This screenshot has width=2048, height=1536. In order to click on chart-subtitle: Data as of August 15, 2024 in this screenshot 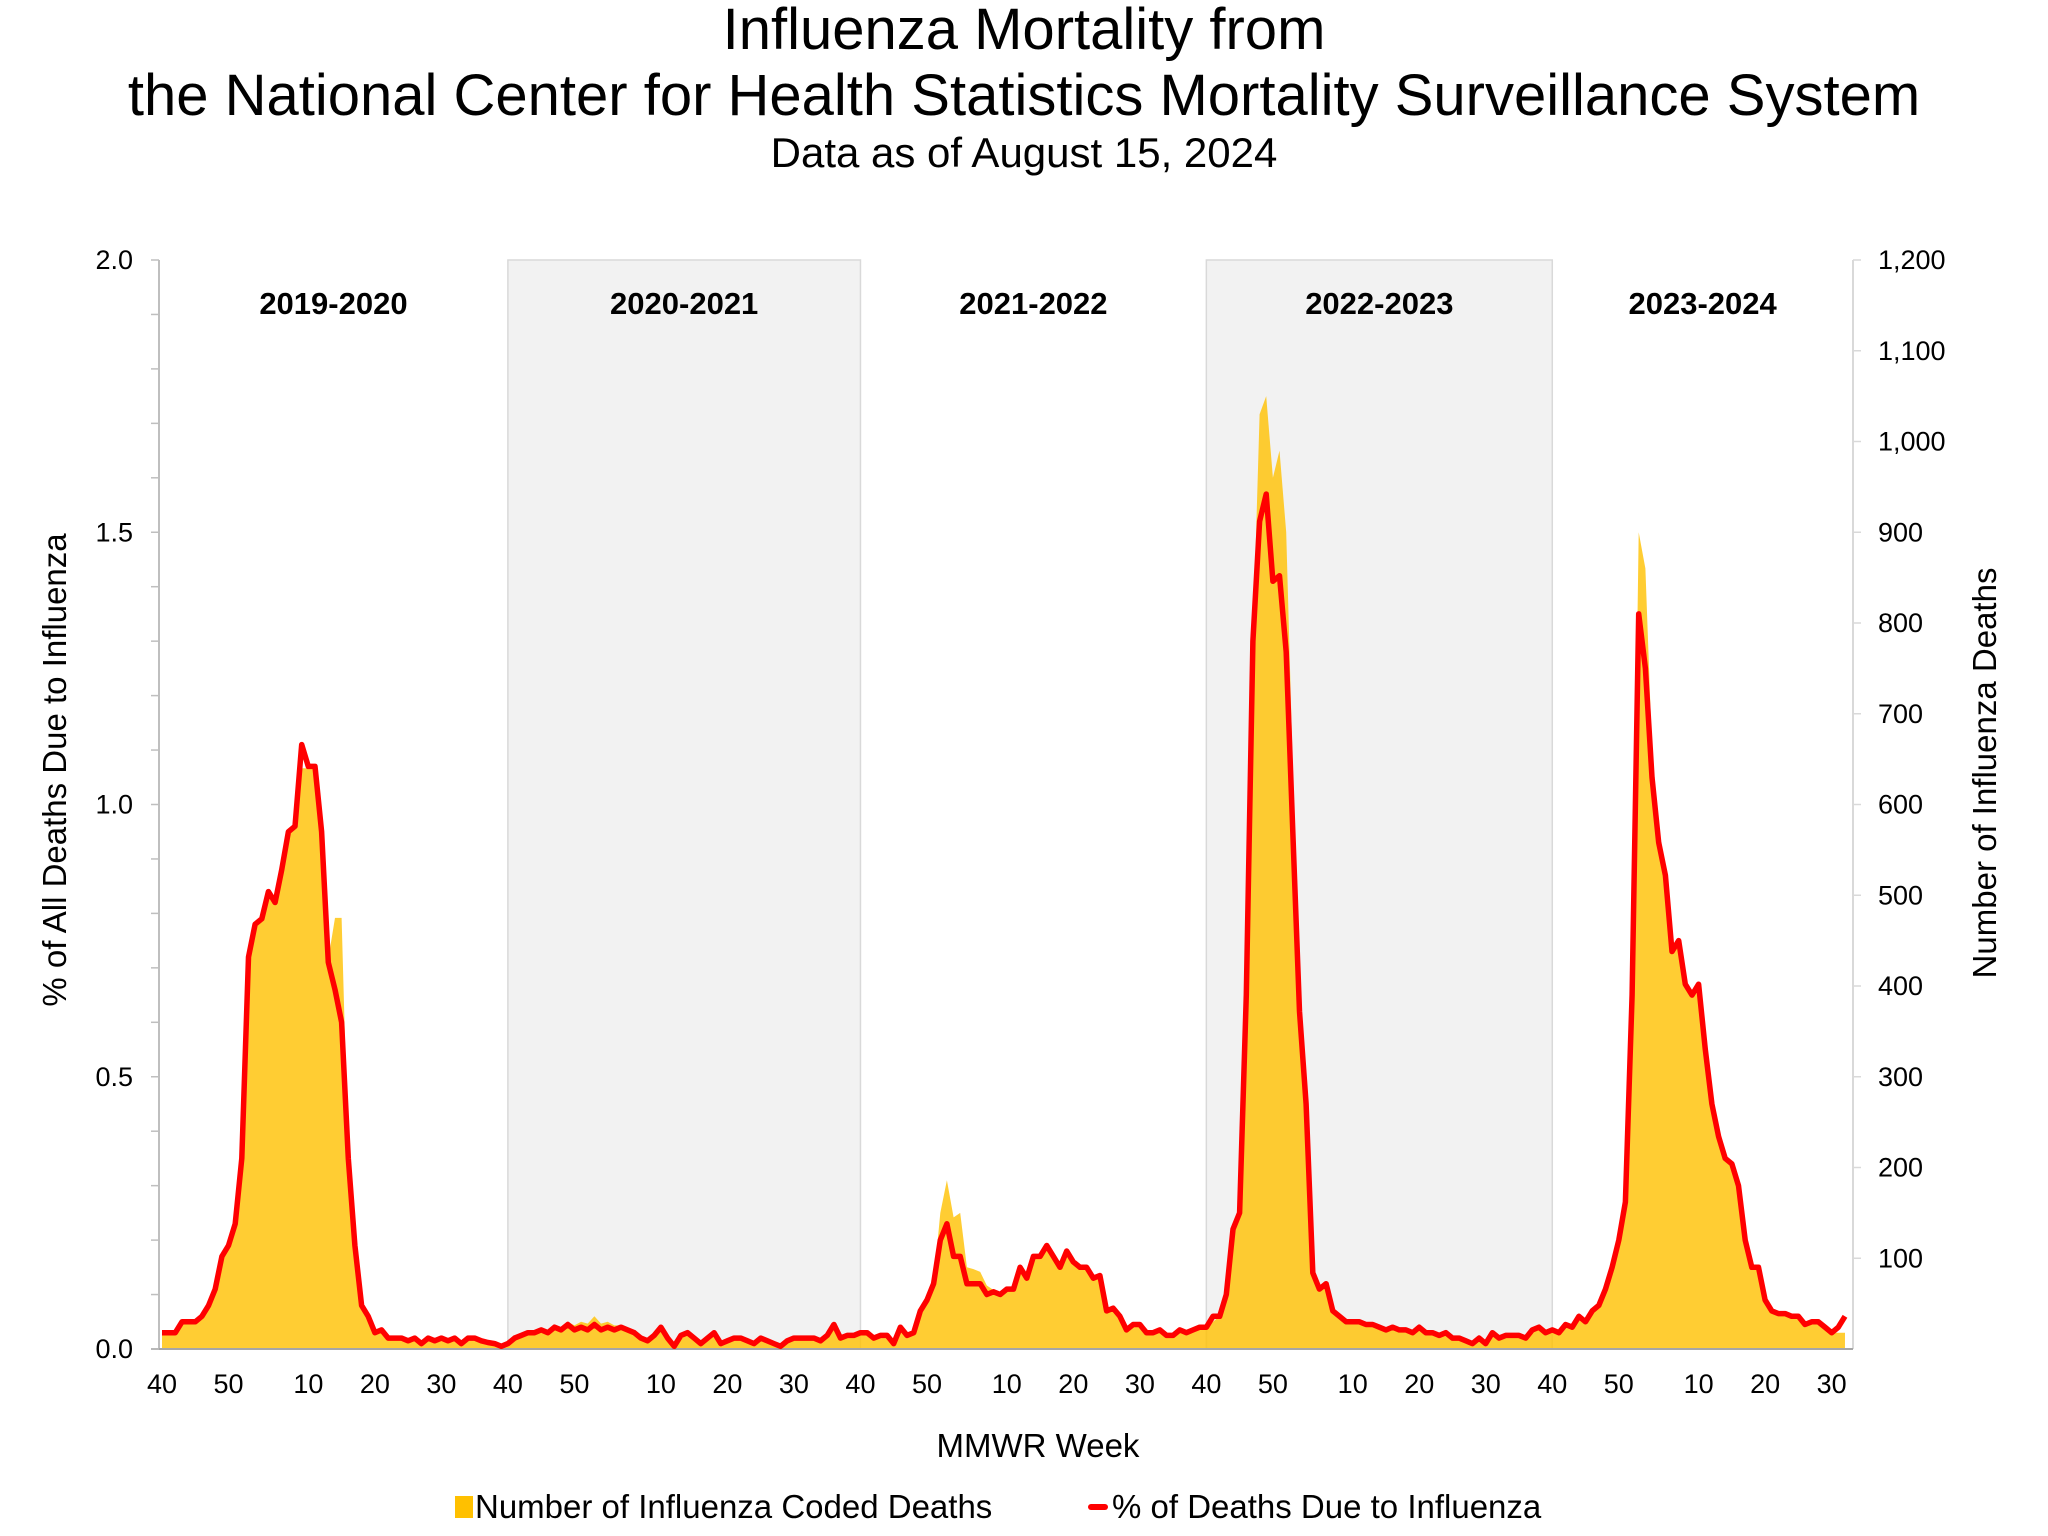, I will do `click(1024, 152)`.